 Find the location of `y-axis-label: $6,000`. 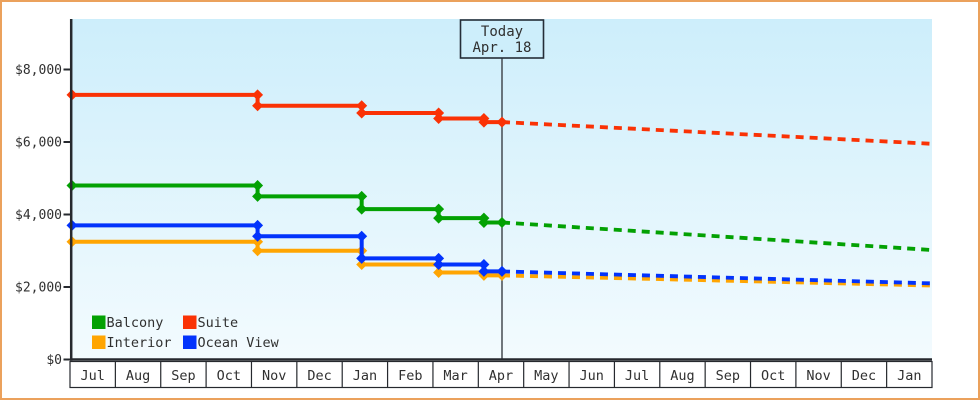

y-axis-label: $6,000 is located at coordinates (38, 143).